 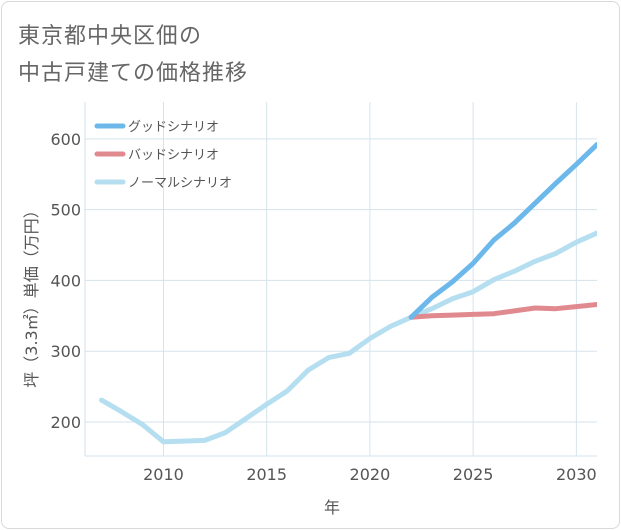 I want to click on chart-title-line1: 東京都中央区佃の, so click(x=110, y=36).